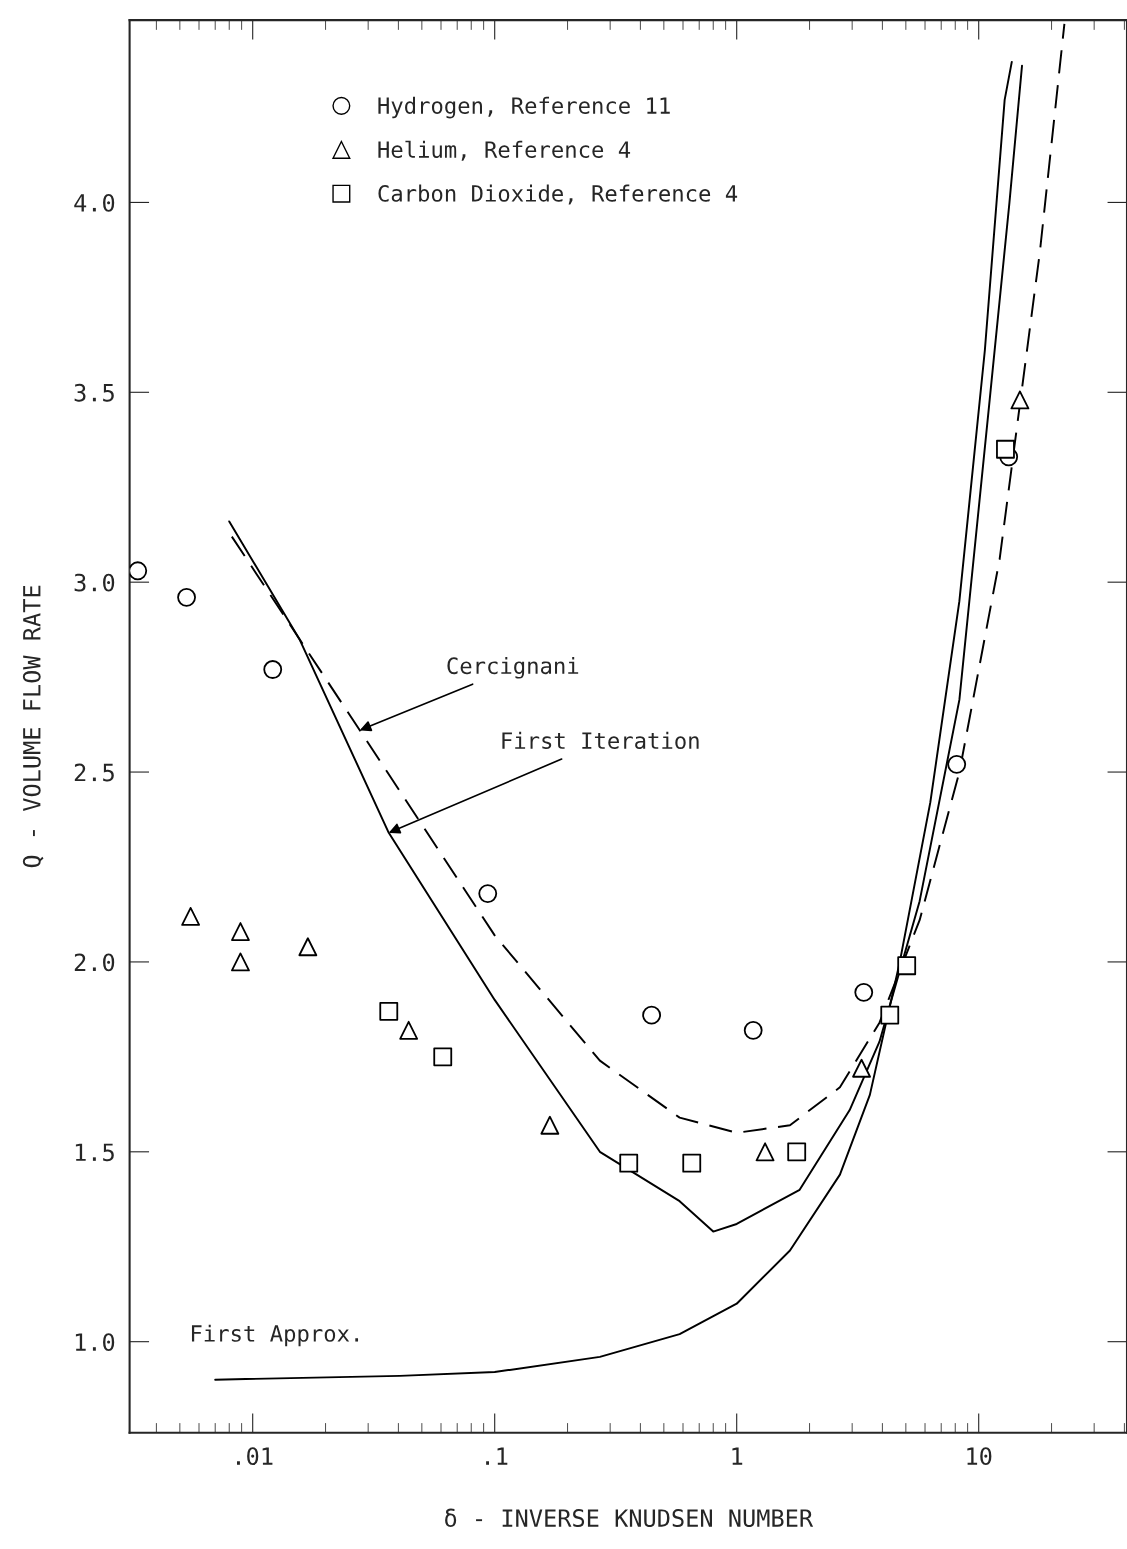  Describe the element at coordinates (513, 667) in the screenshot. I see `annotation: Cercignani` at that location.